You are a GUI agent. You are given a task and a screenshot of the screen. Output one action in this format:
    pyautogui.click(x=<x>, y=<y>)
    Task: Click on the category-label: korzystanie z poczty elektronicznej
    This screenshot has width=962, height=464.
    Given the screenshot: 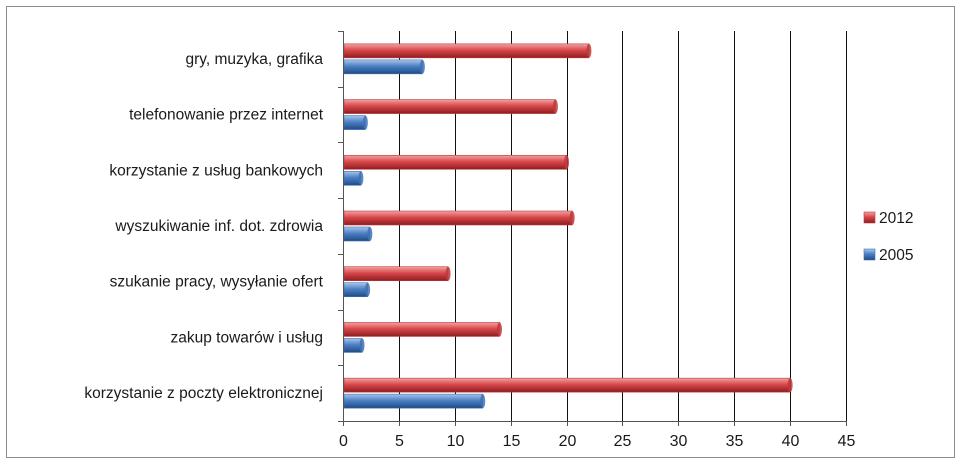 What is the action you would take?
    pyautogui.click(x=203, y=393)
    